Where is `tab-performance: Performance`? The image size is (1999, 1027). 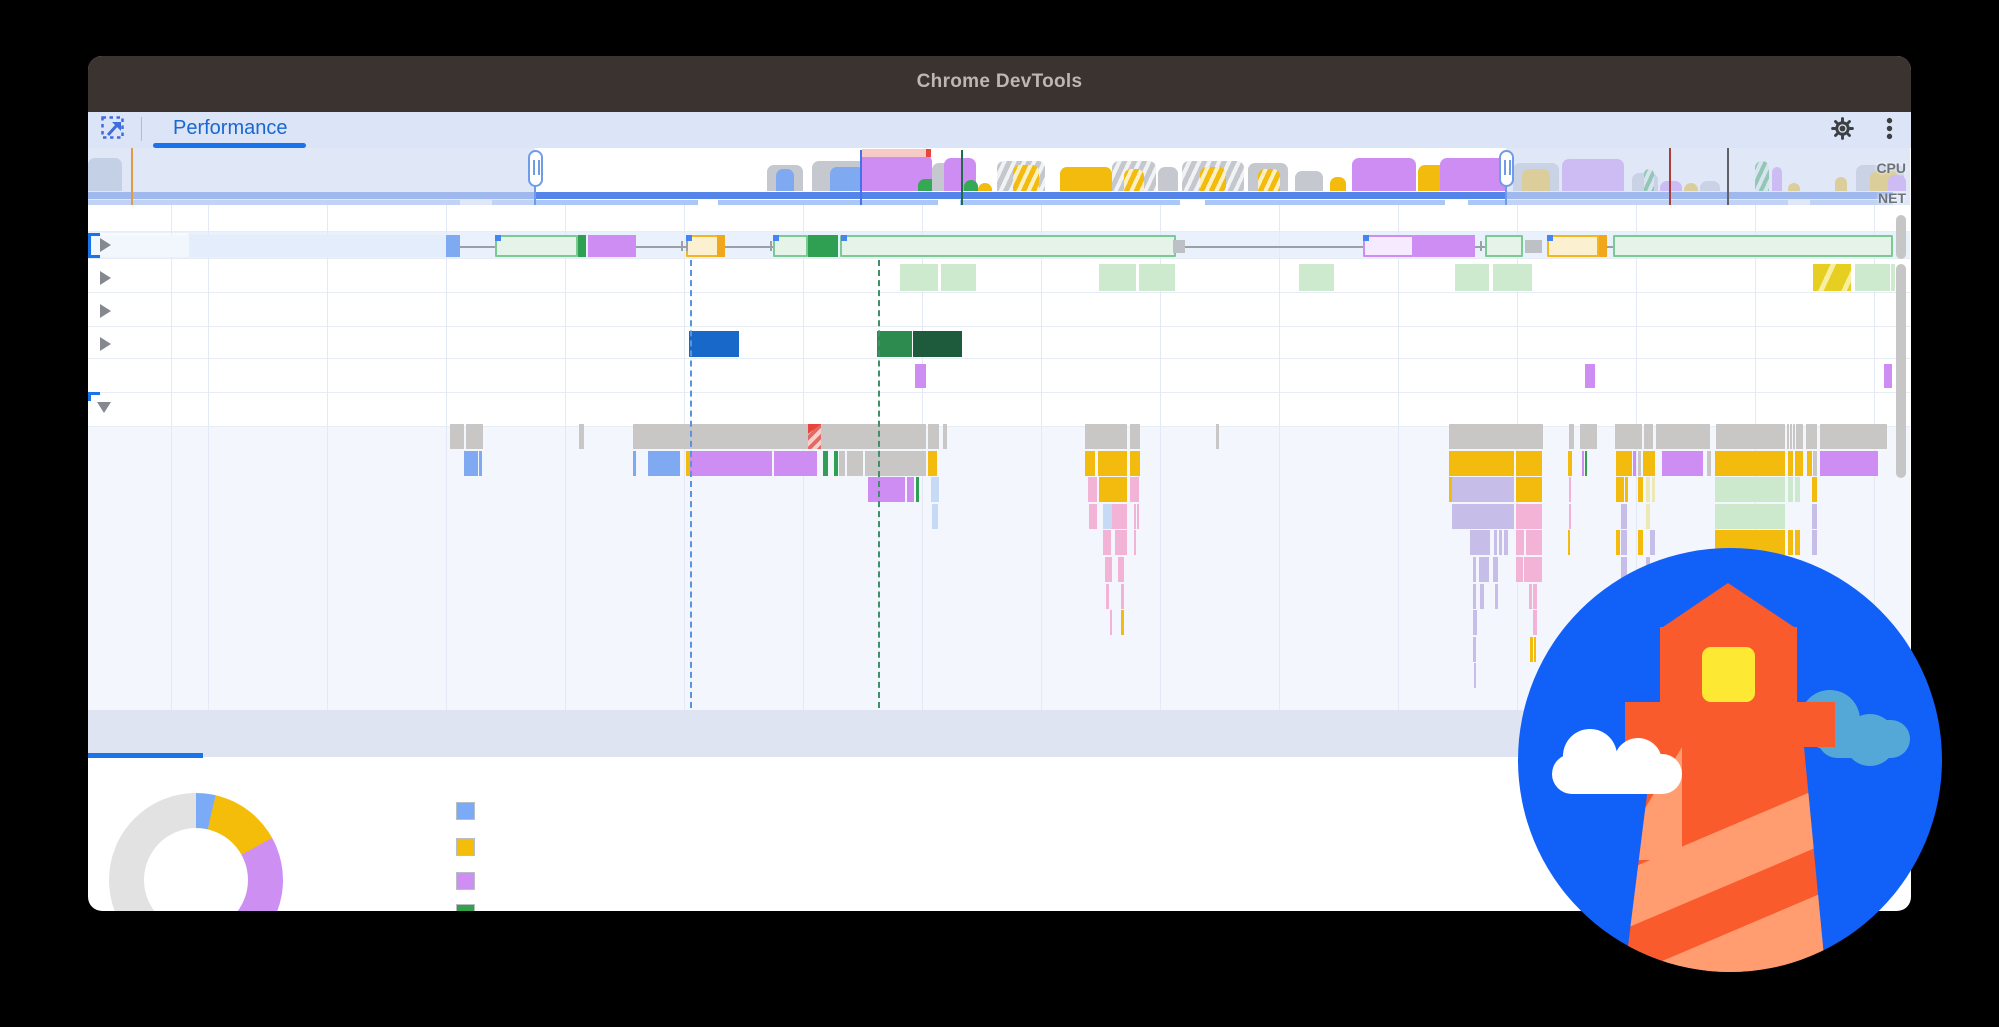 tab-performance: Performance is located at coordinates (230, 128).